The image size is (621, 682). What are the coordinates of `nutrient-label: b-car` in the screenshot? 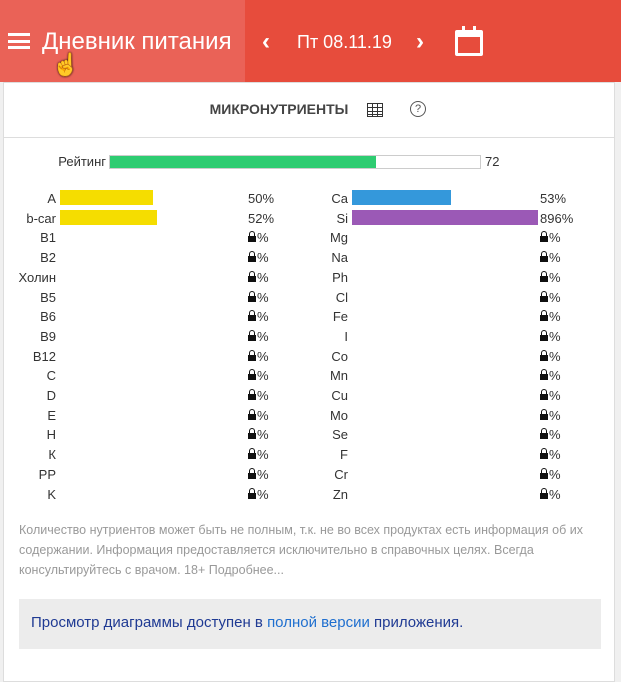 It's located at (41, 218).